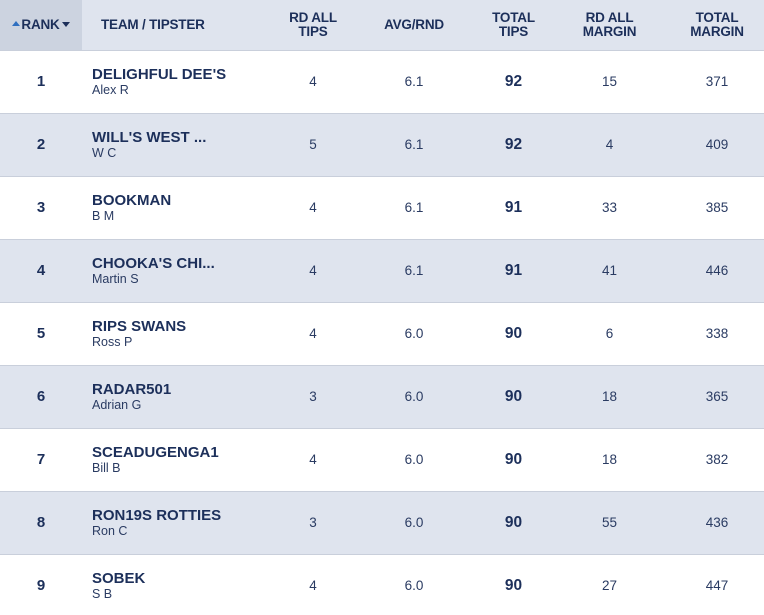  Describe the element at coordinates (313, 31) in the screenshot. I see `rd-all-tips-header-line2: TIPS` at that location.